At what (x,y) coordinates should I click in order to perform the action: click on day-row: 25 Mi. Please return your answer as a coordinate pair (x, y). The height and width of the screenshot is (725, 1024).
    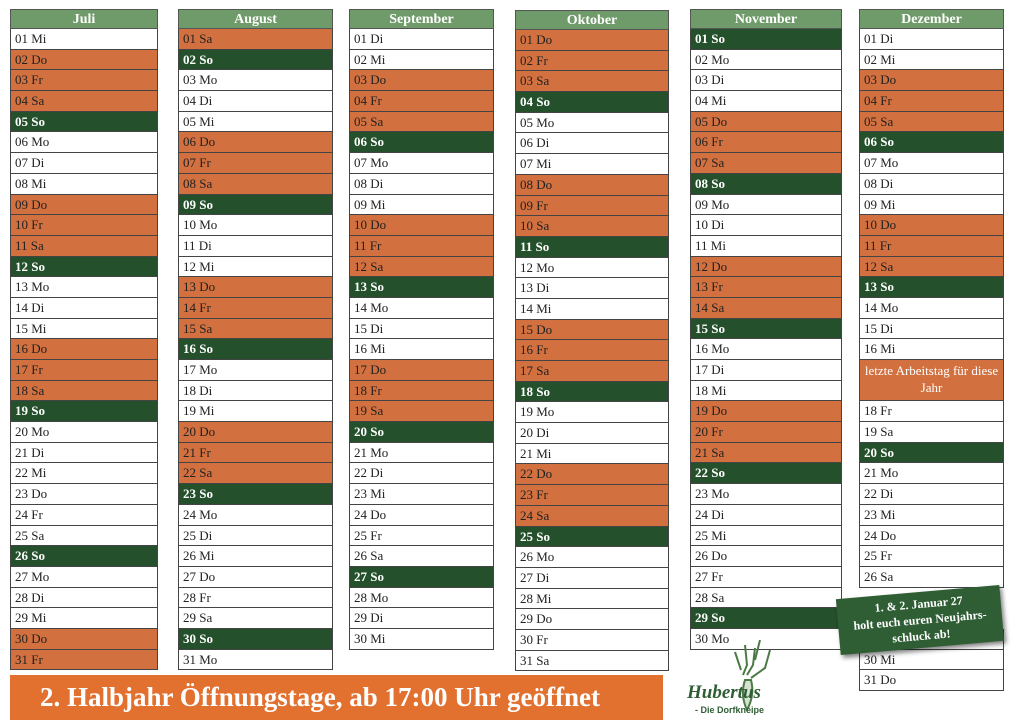
    Looking at the image, I should click on (766, 536).